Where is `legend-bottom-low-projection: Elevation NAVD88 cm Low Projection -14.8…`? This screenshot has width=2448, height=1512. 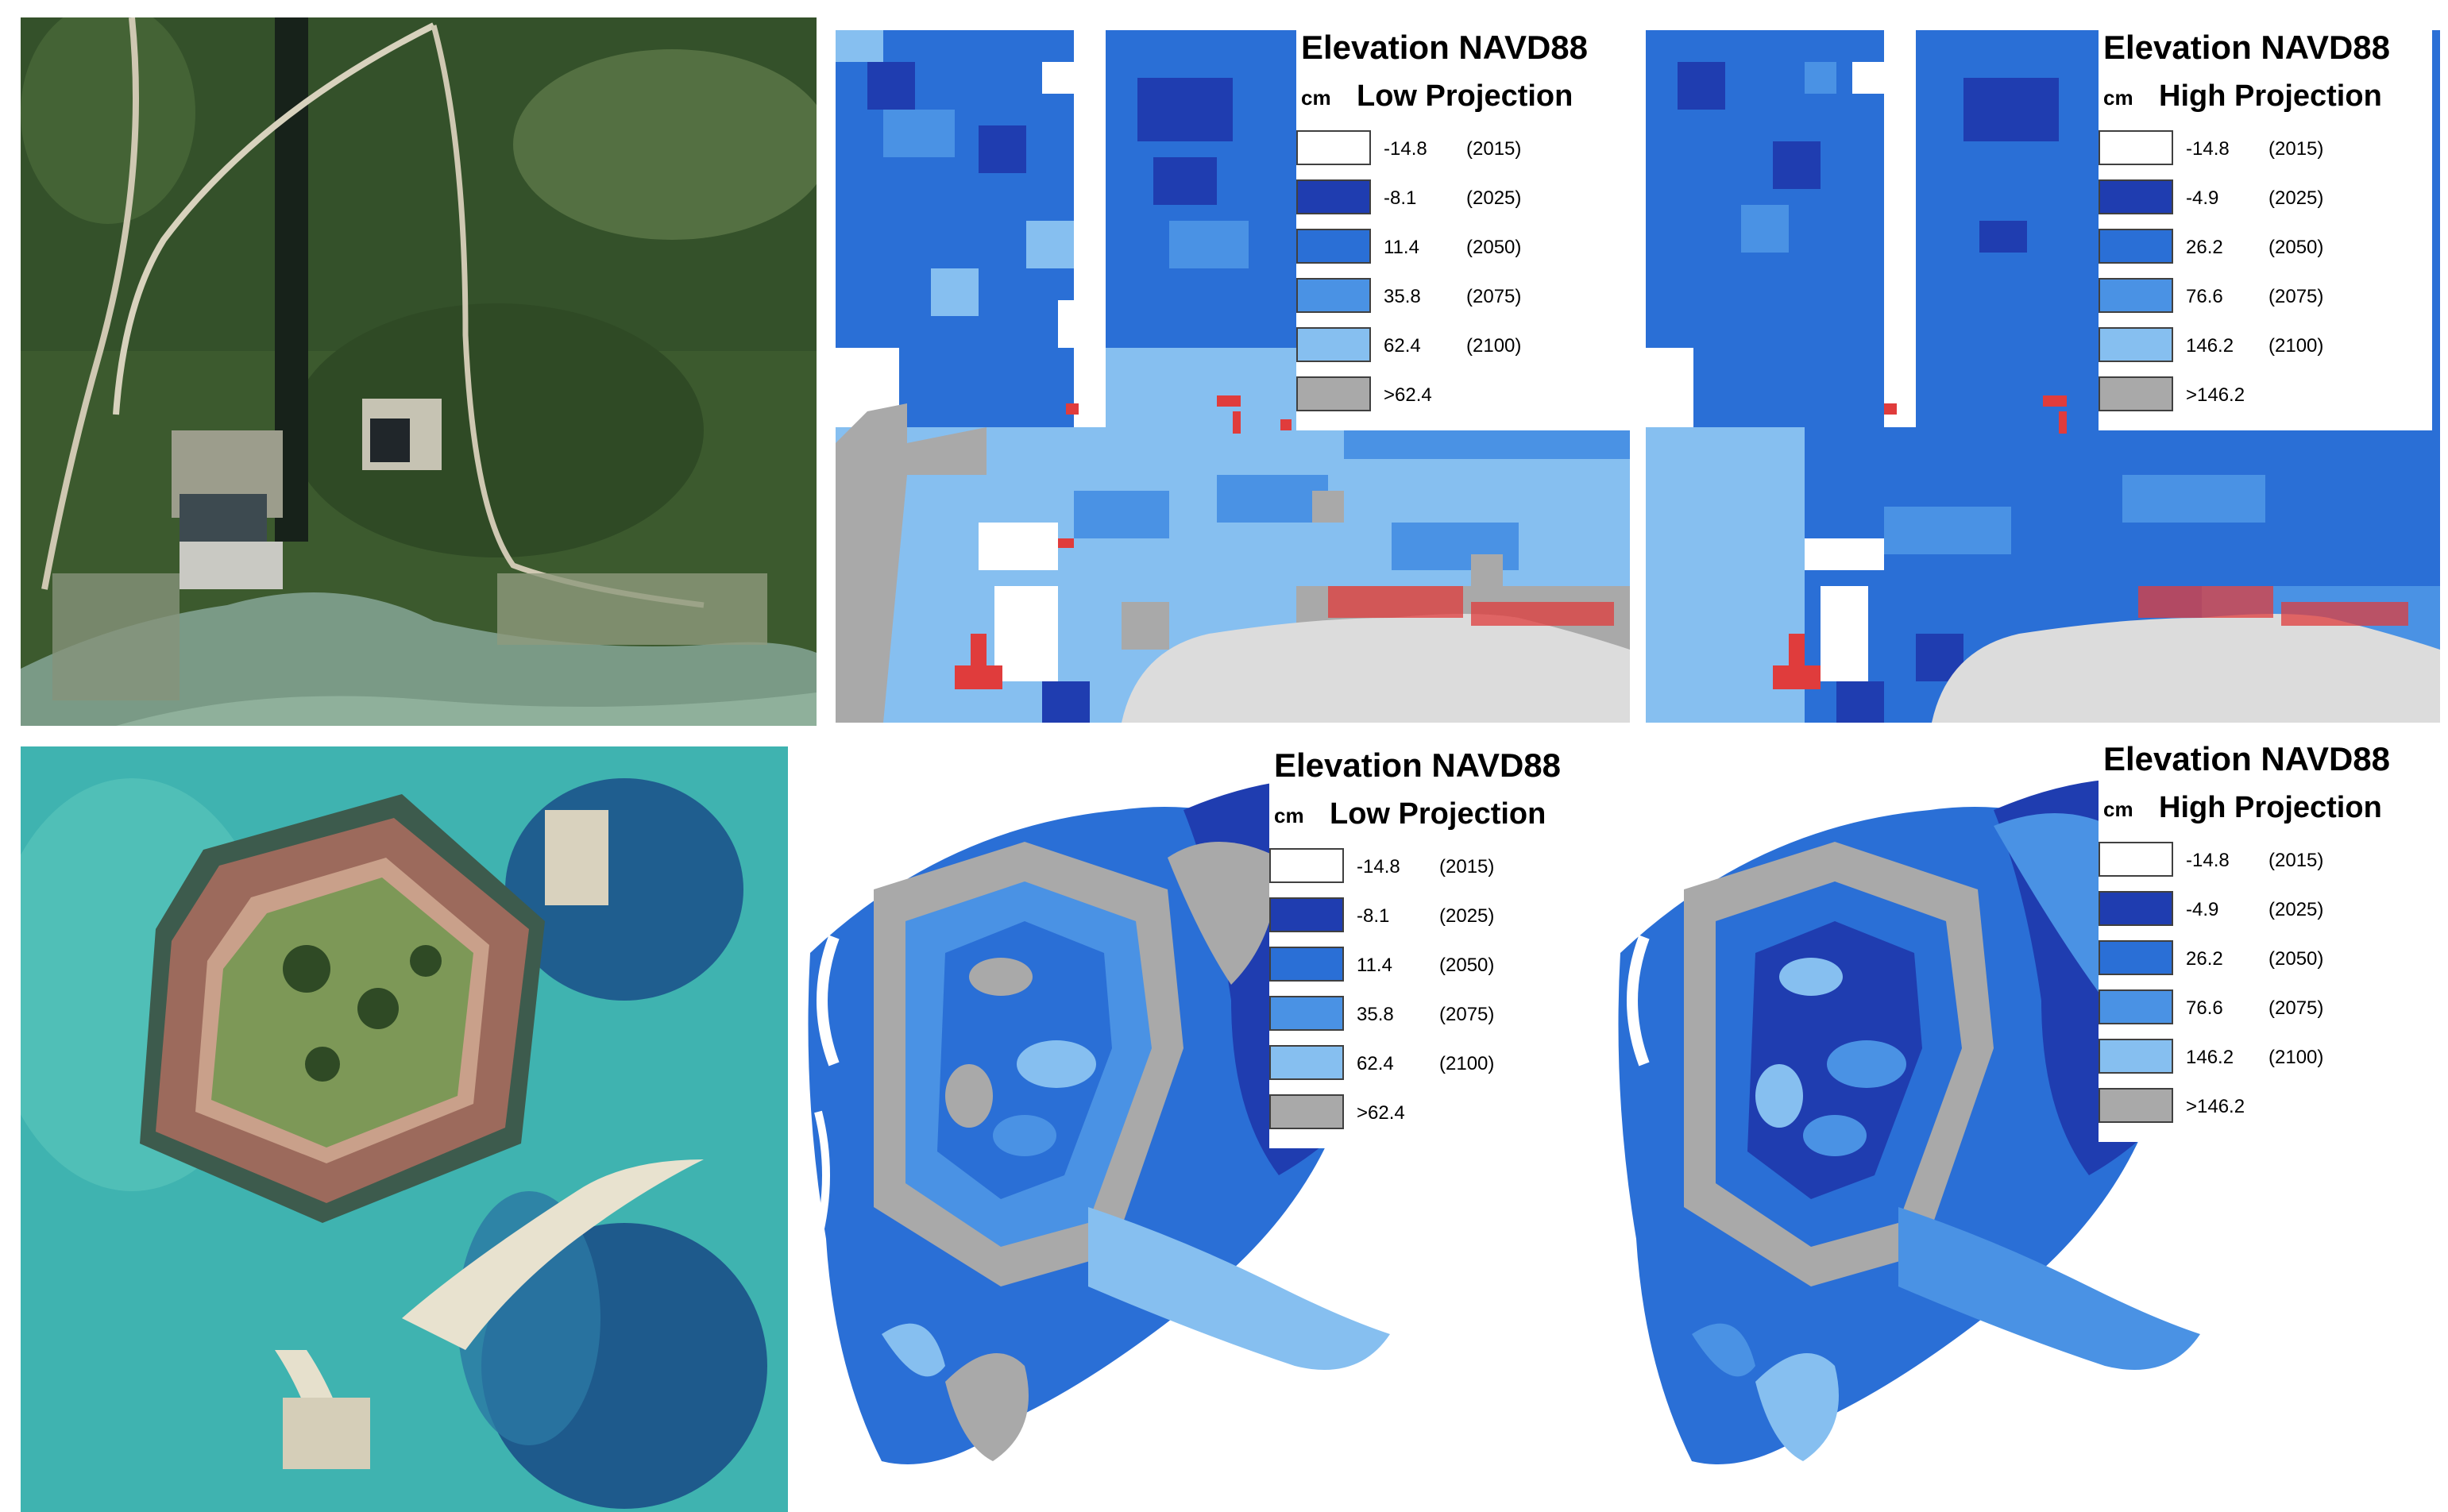 legend-bottom-low-projection: Elevation NAVD88 cm Low Projection -14.8… is located at coordinates (1436, 941).